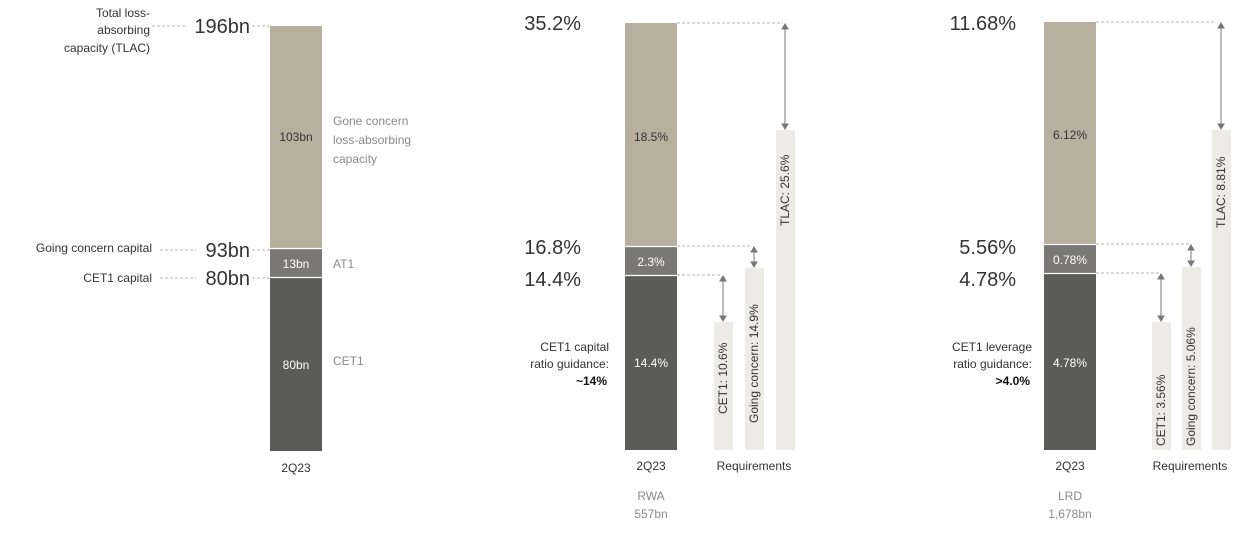 Image resolution: width=1242 pixels, height=533 pixels. What do you see at coordinates (552, 280) in the screenshot?
I see `cet1-ratio-value: 14.4%` at bounding box center [552, 280].